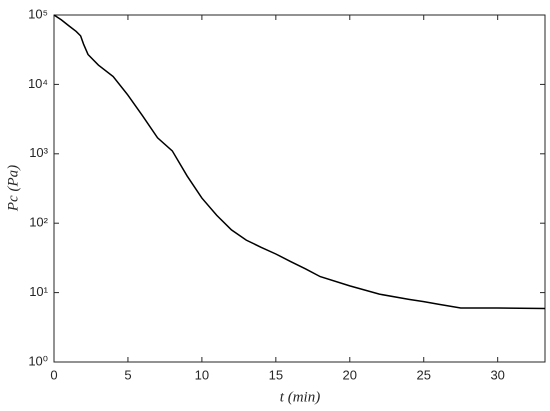  Describe the element at coordinates (38, 152) in the screenshot. I see `y-tick-label: 10³` at that location.